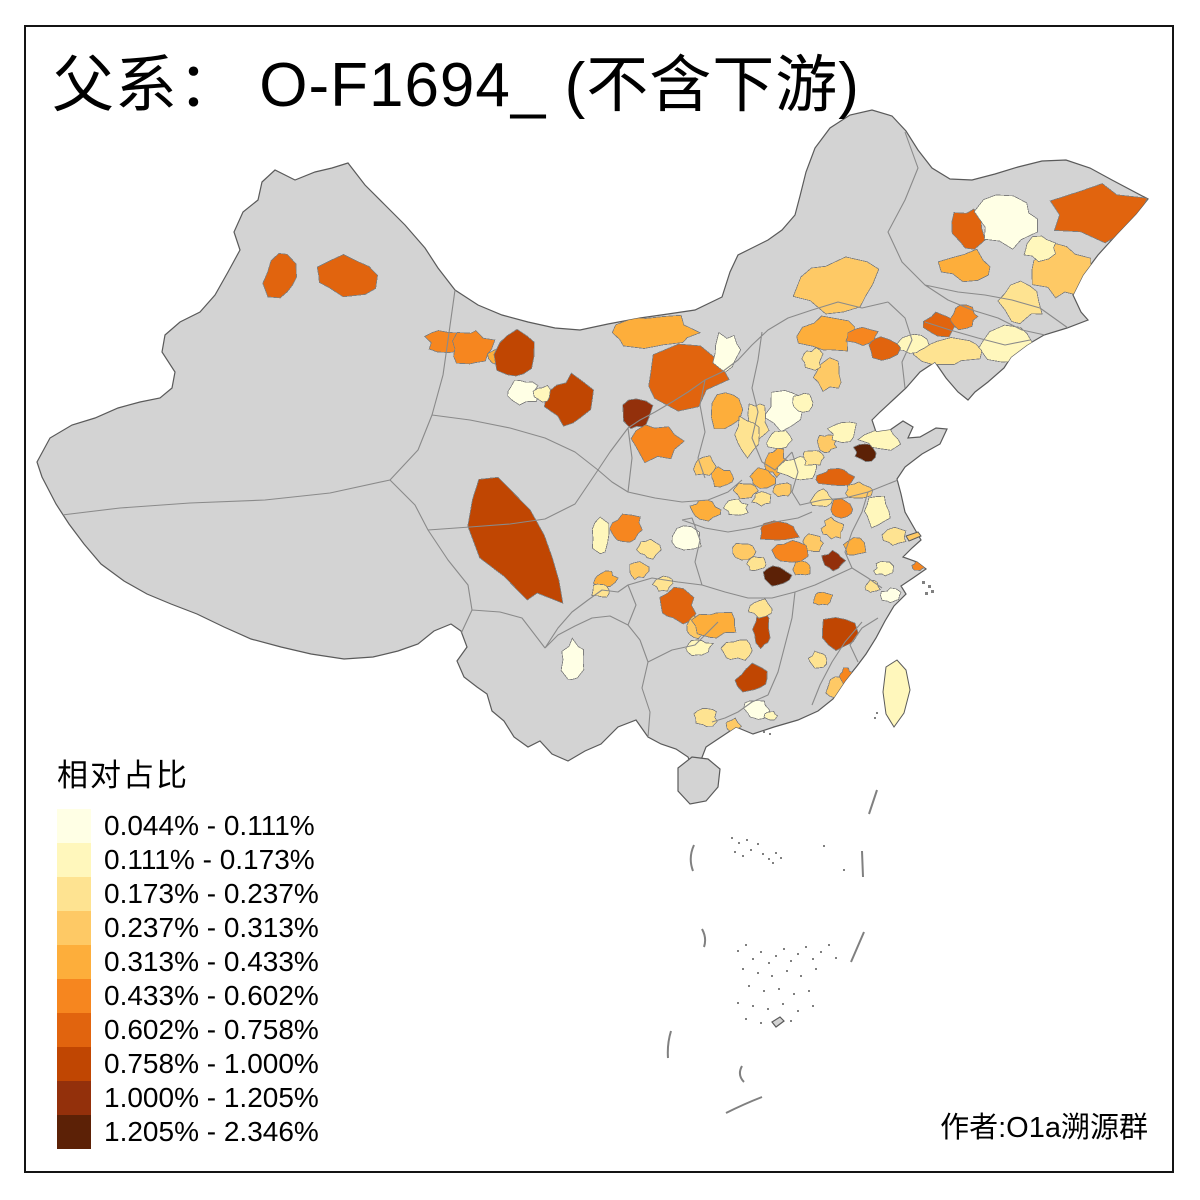 The image size is (1200, 1200). Describe the element at coordinates (123, 775) in the screenshot. I see `legend-title: 相对占比` at that location.